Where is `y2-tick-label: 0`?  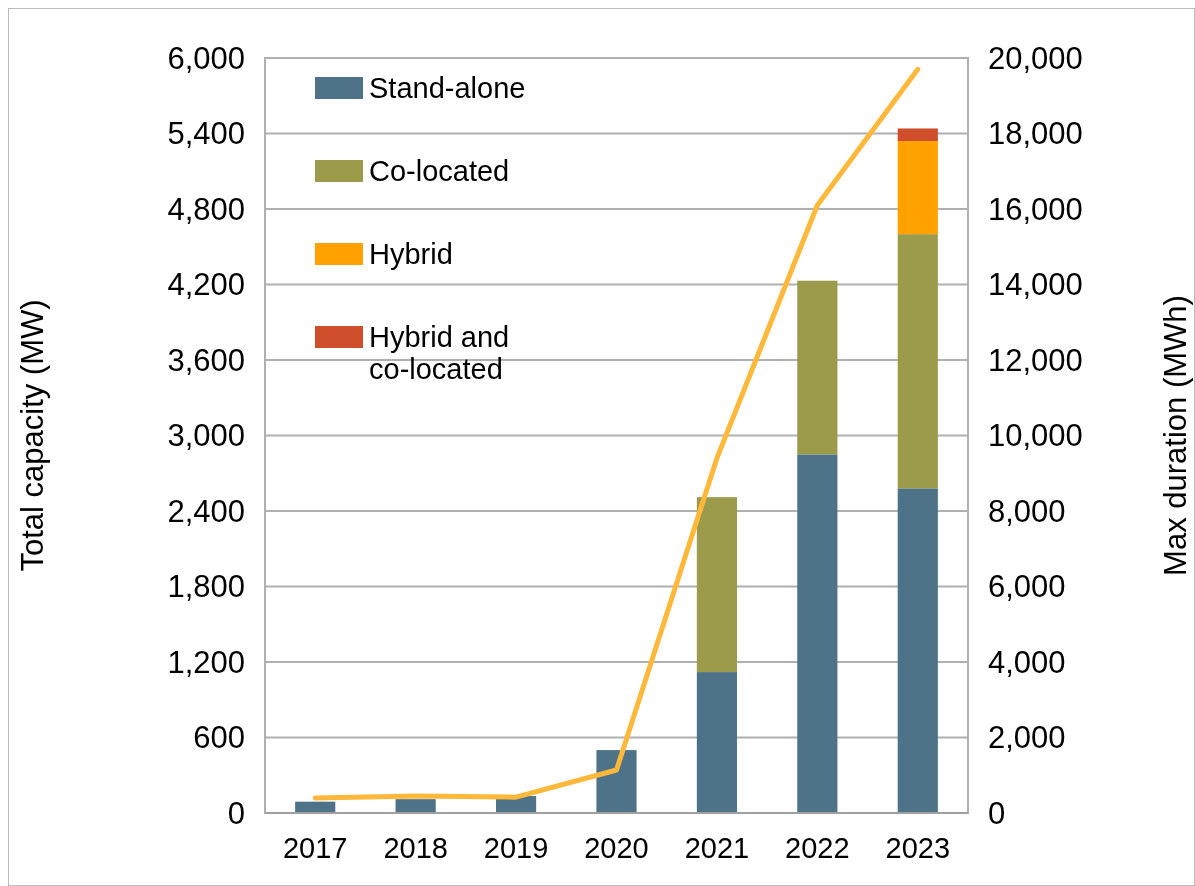
y2-tick-label: 0 is located at coordinates (997, 813).